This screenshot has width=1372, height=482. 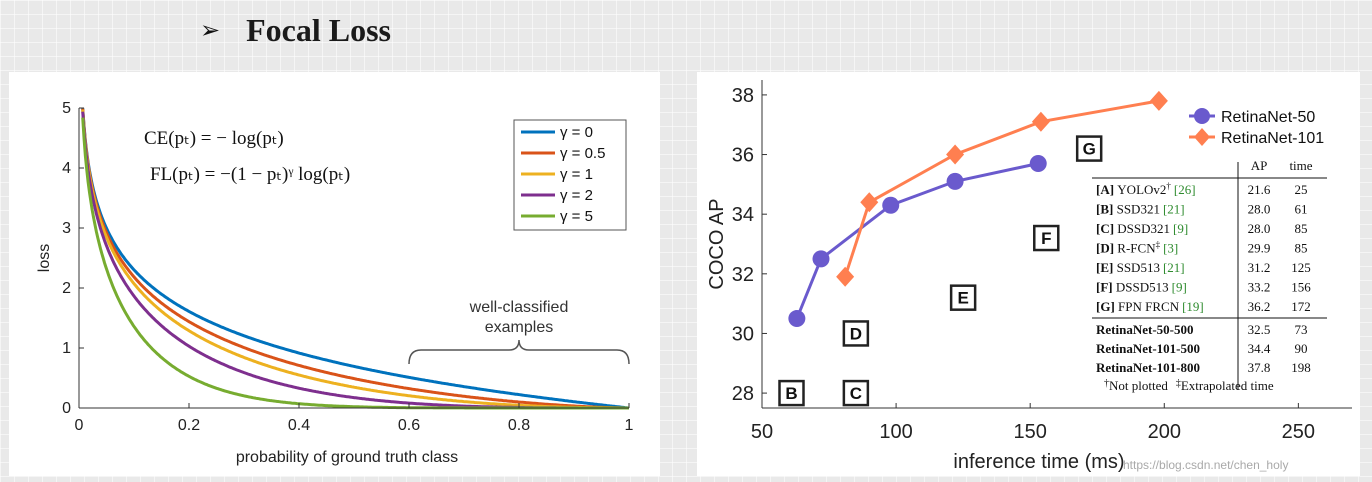 I want to click on y-tick-label: 4, so click(x=66, y=168).